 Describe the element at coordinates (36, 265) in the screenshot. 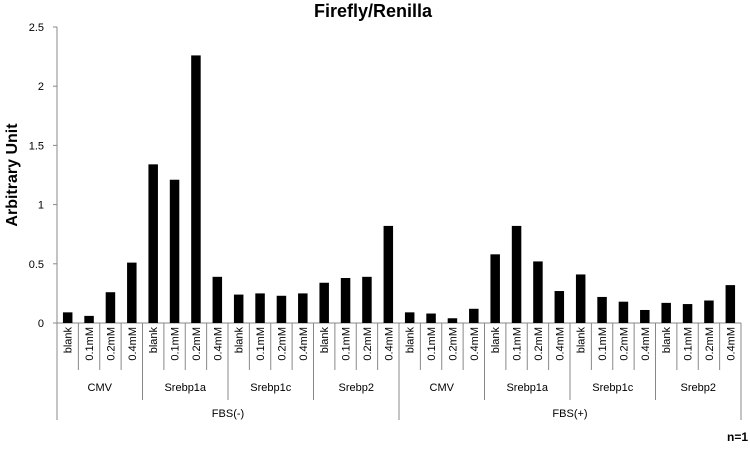

I see `y-tick-label: 0.5` at that location.